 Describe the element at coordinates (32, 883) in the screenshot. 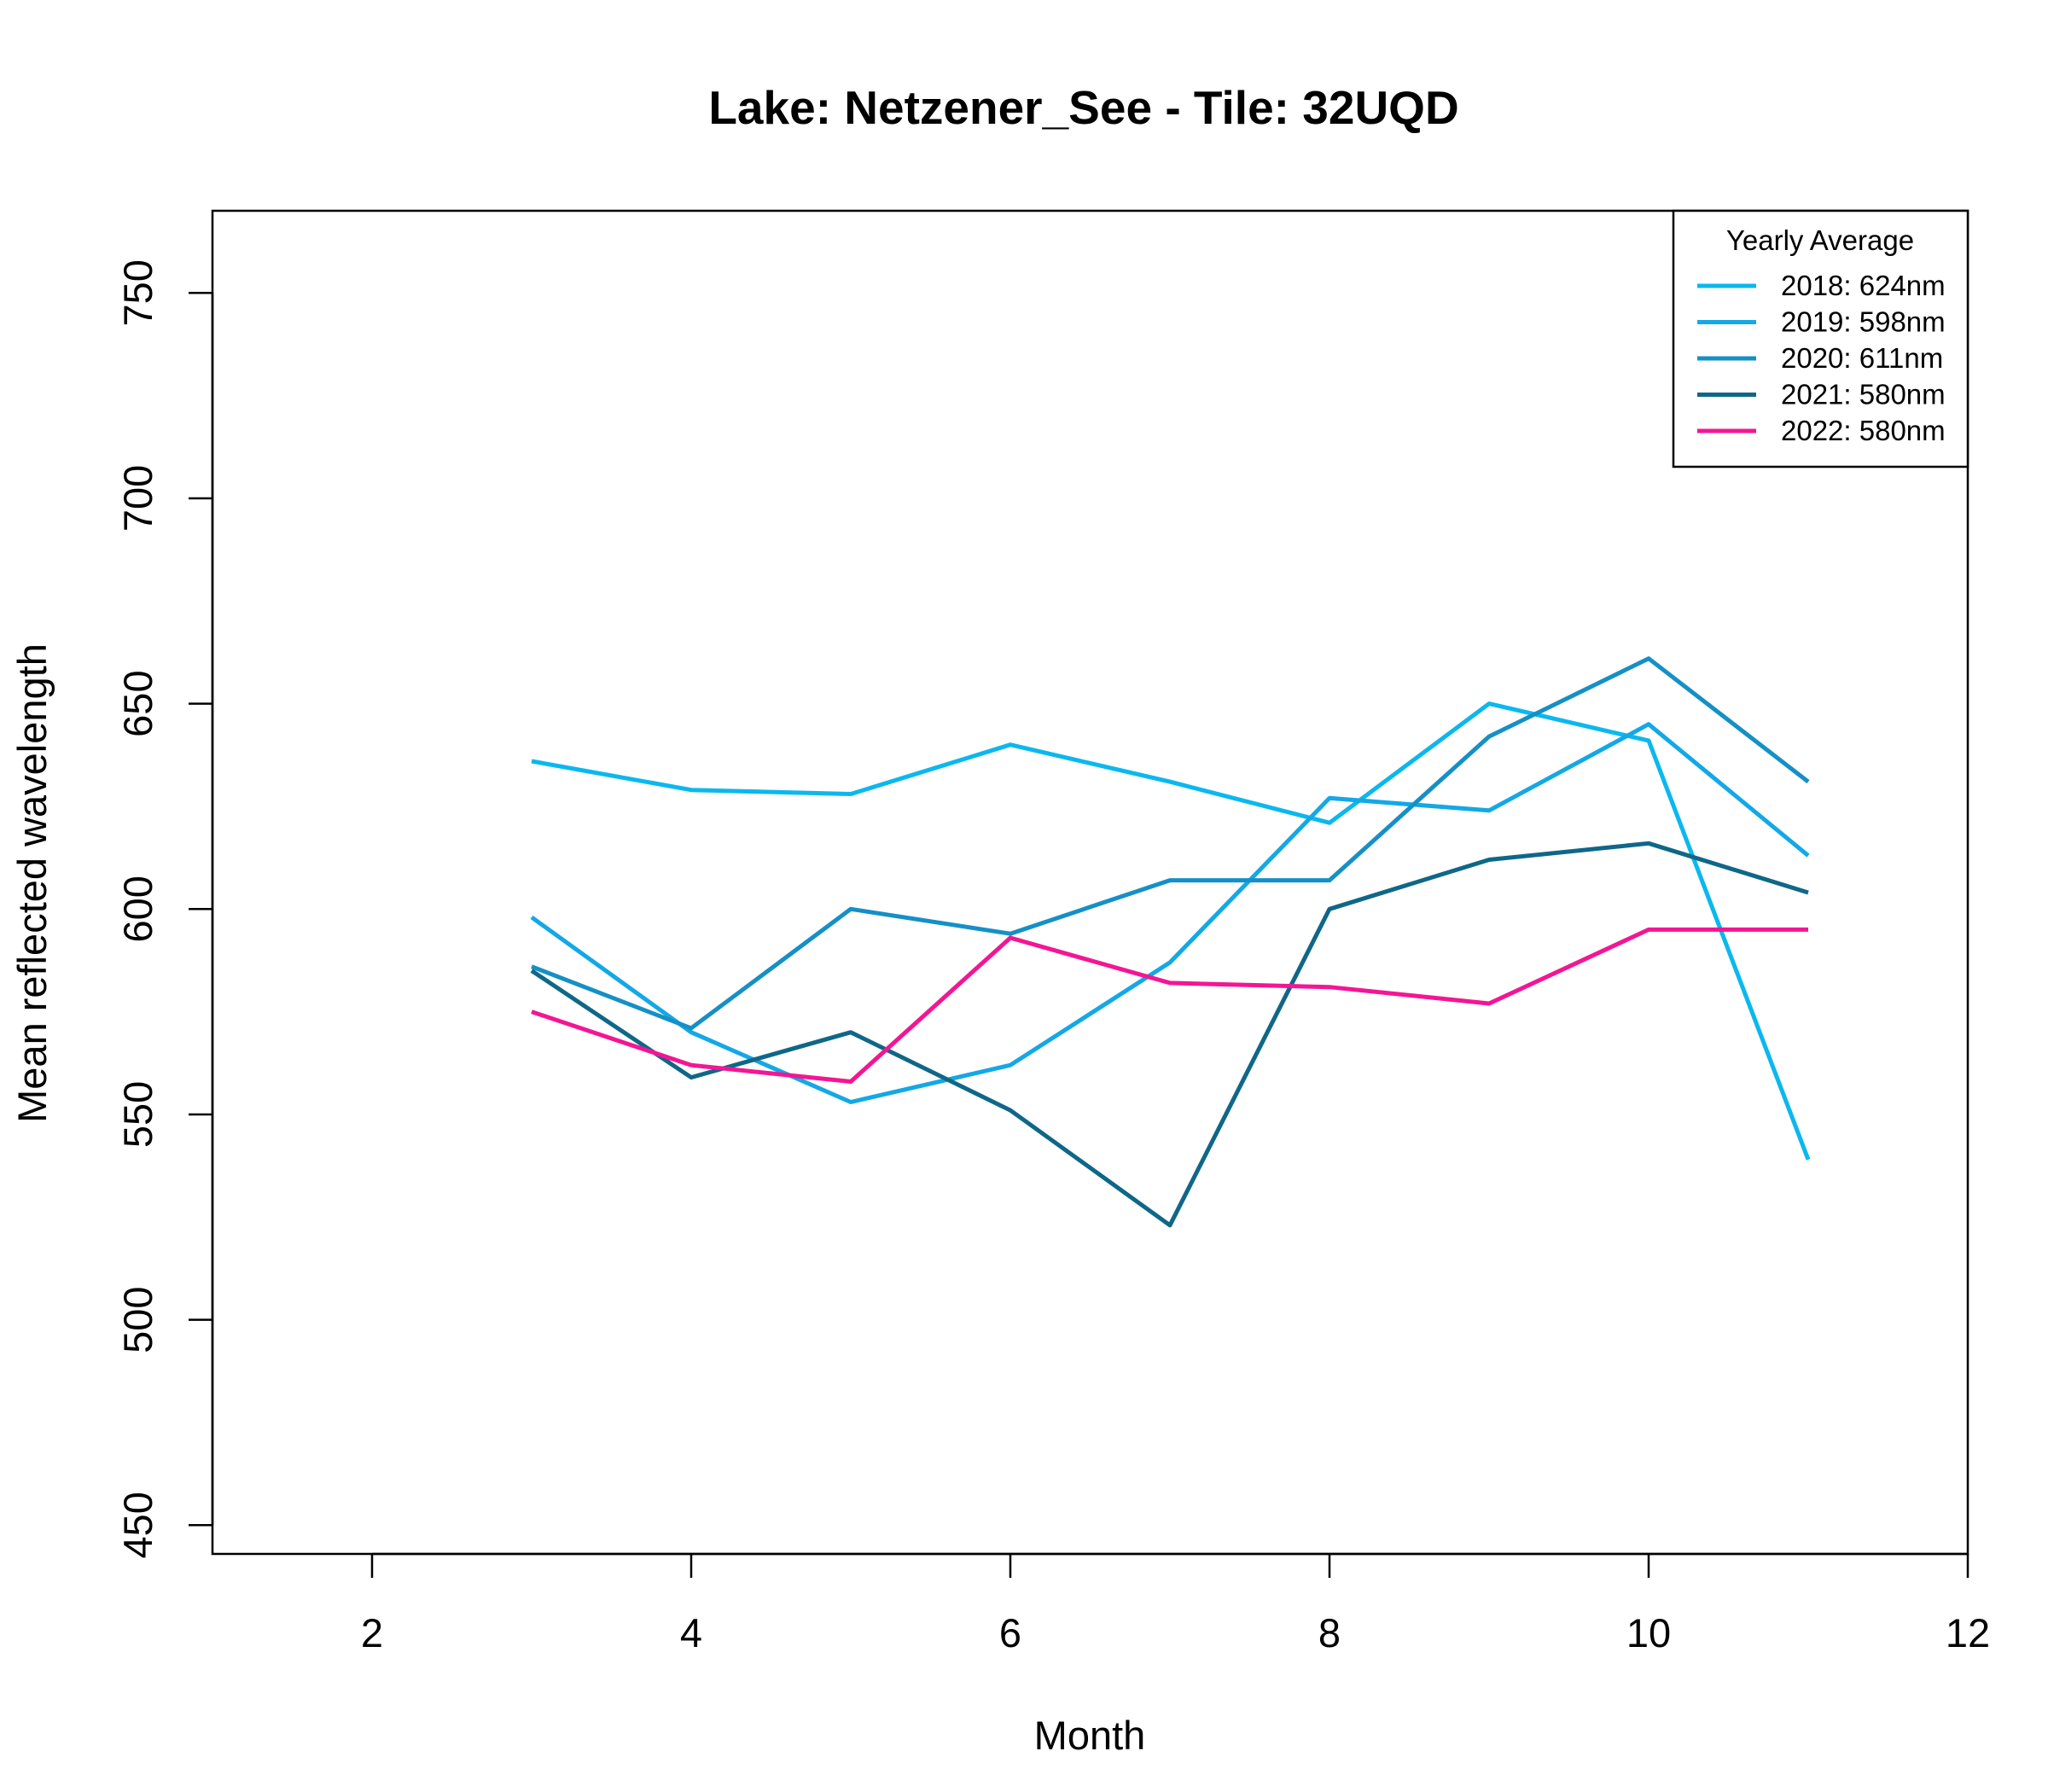

I see `y-axis-label: Mean reflected wavelength` at that location.